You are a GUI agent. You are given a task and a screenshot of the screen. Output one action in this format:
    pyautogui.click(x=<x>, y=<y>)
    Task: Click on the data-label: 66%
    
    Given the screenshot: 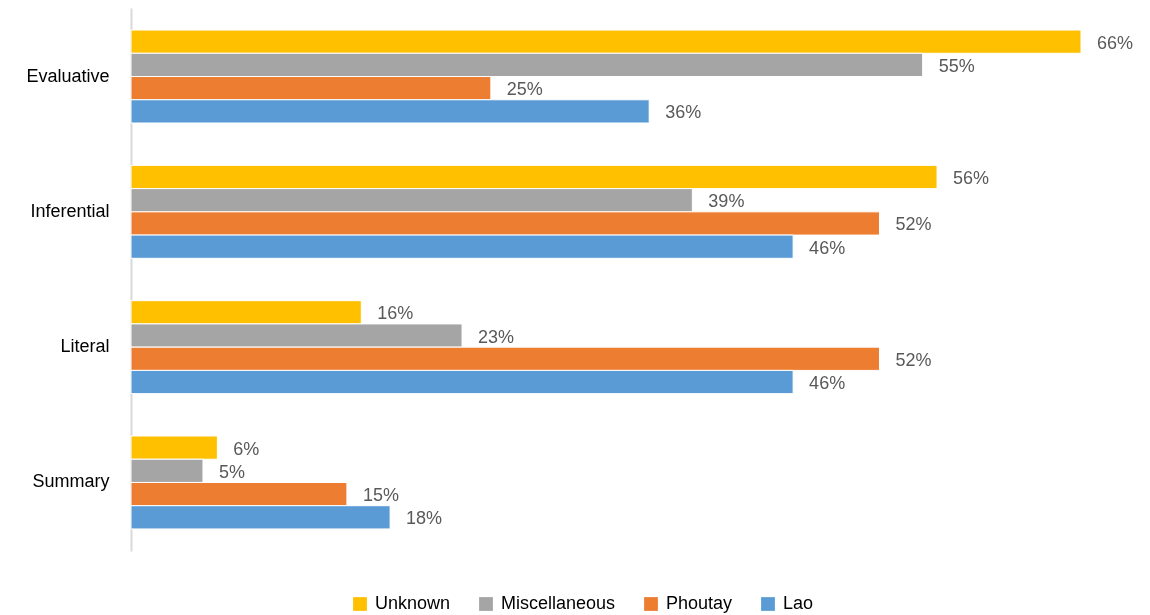 What is the action you would take?
    pyautogui.click(x=1115, y=42)
    